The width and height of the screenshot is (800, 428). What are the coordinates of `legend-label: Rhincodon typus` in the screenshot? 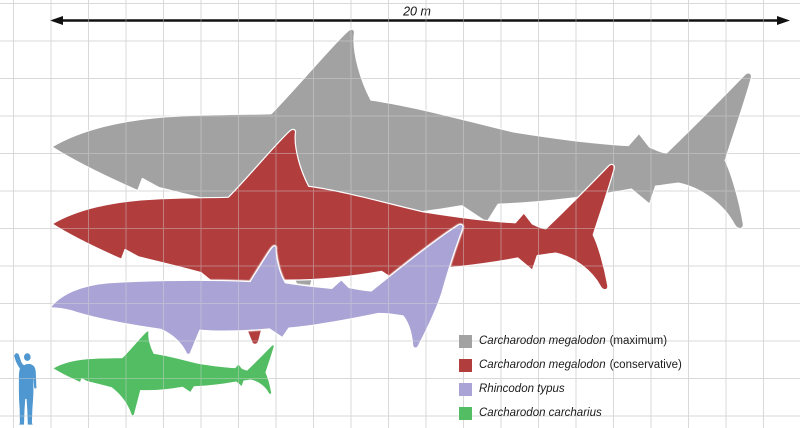 It's located at (524, 389).